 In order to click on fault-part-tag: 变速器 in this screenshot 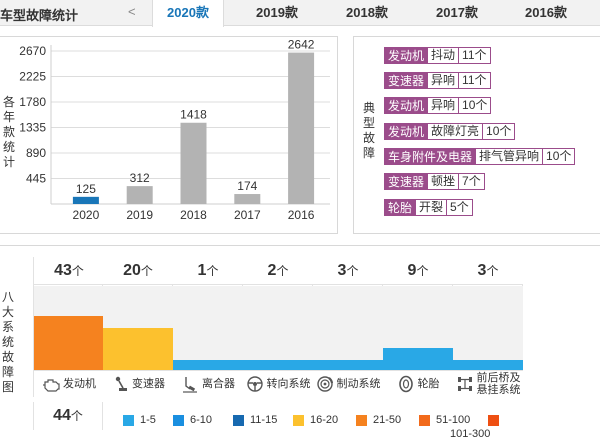, I will do `click(406, 181)`.